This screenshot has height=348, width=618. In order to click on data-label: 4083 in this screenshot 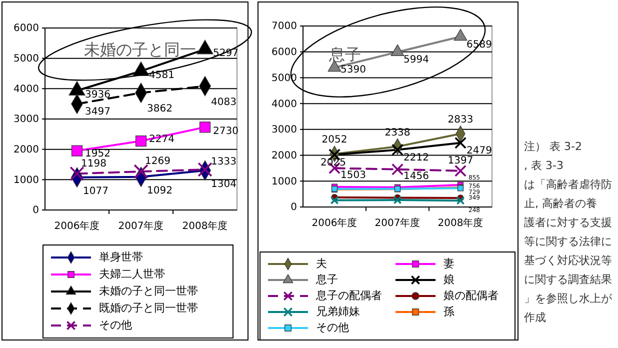, I will do `click(223, 102)`.